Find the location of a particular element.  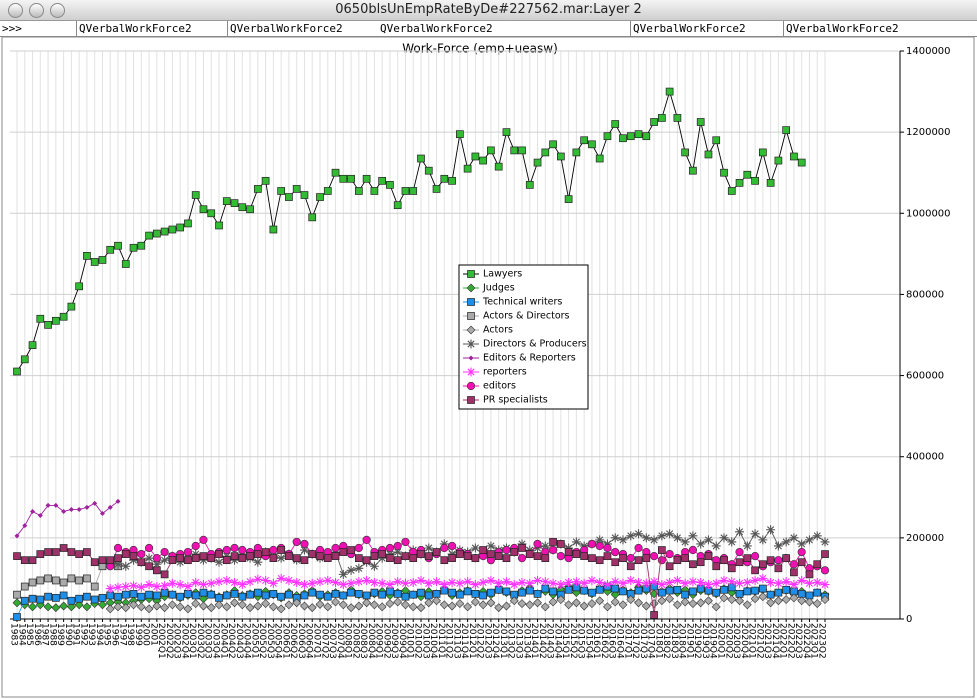

y-tick-label: 200000 is located at coordinates (925, 538).